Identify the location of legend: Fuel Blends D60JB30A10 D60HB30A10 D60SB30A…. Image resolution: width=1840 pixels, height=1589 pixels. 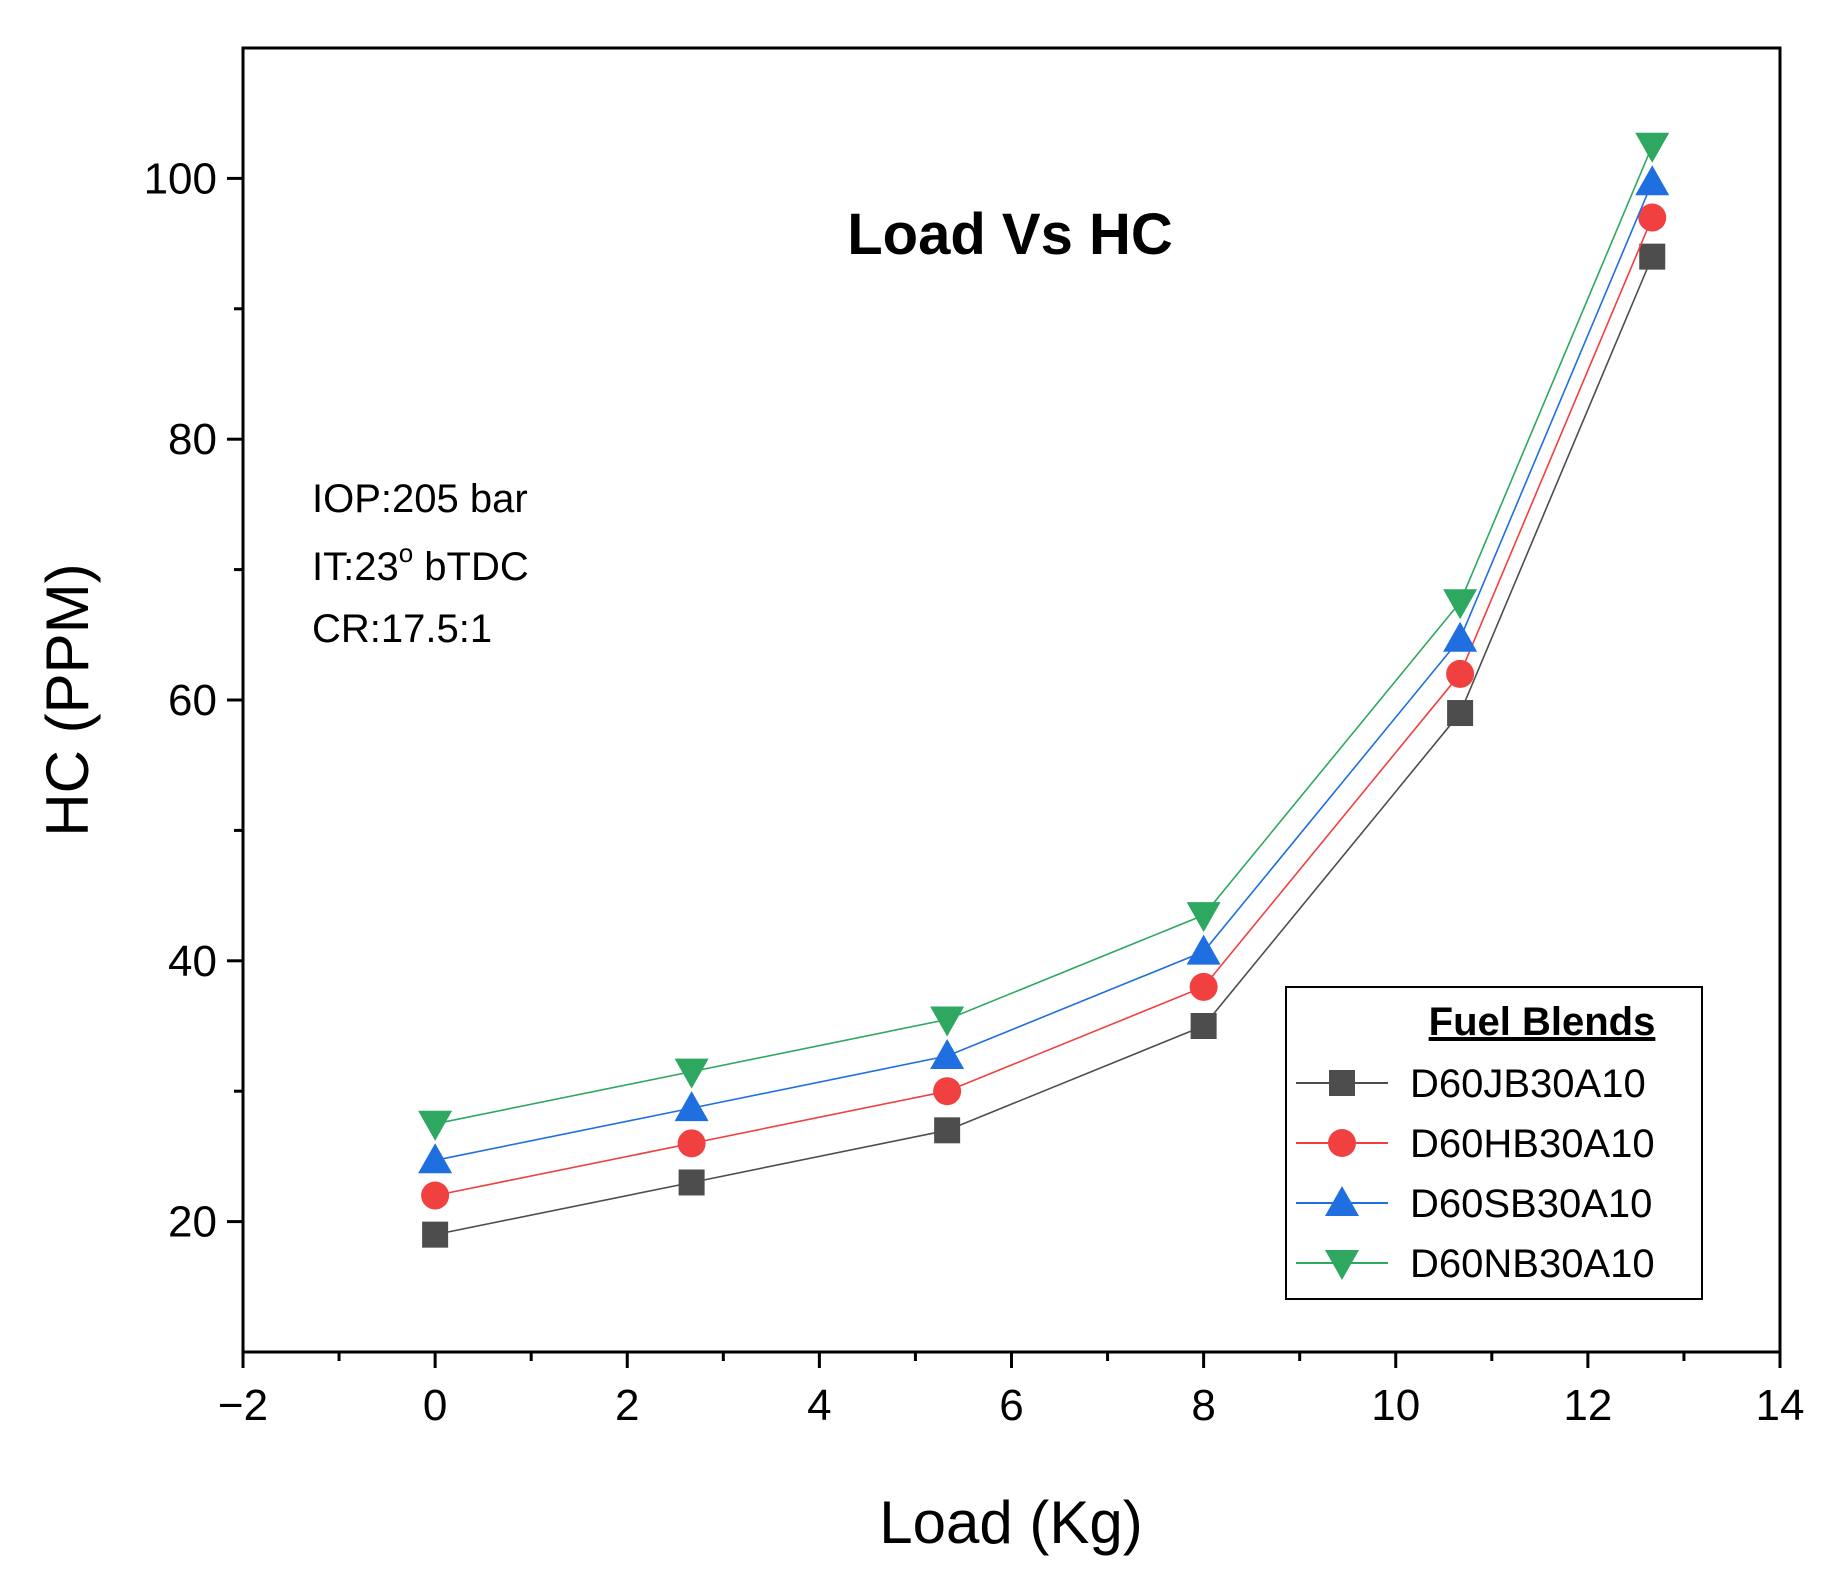
(1494, 1143).